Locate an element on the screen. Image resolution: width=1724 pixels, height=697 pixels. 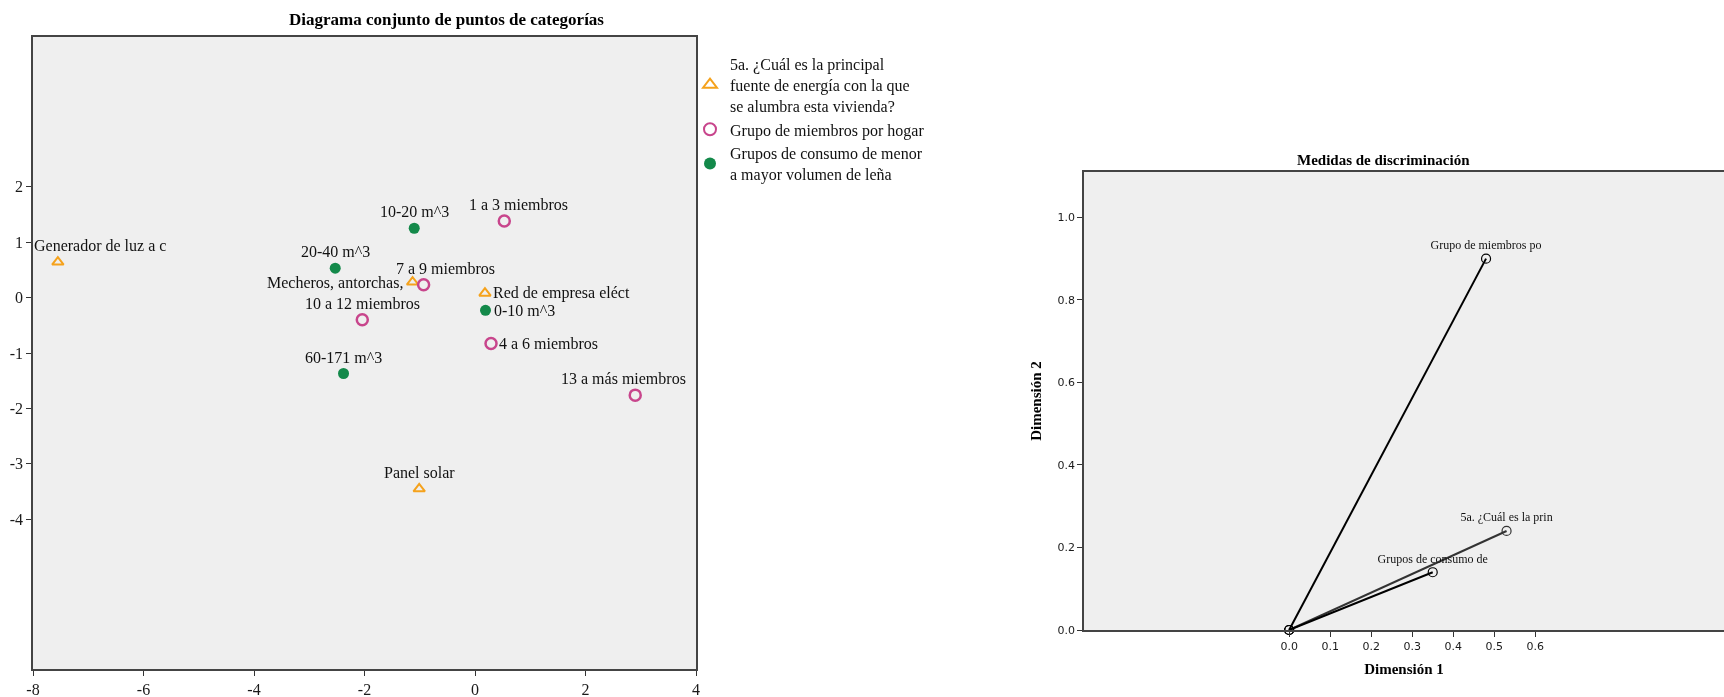
x-tick-label: 0.5 is located at coordinates (1494, 646).